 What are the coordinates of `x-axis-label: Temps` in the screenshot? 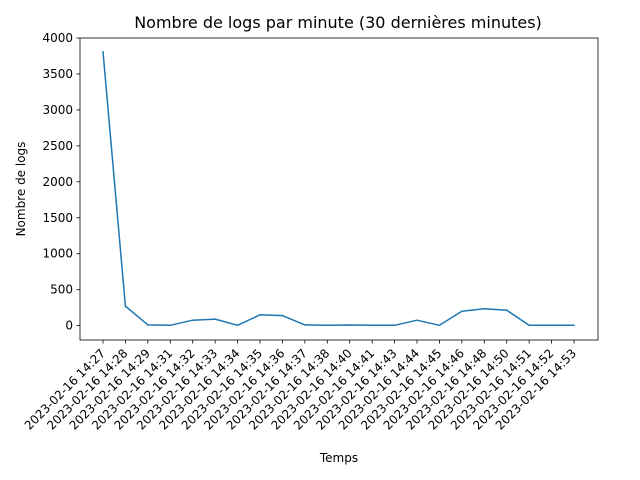 It's located at (338, 458).